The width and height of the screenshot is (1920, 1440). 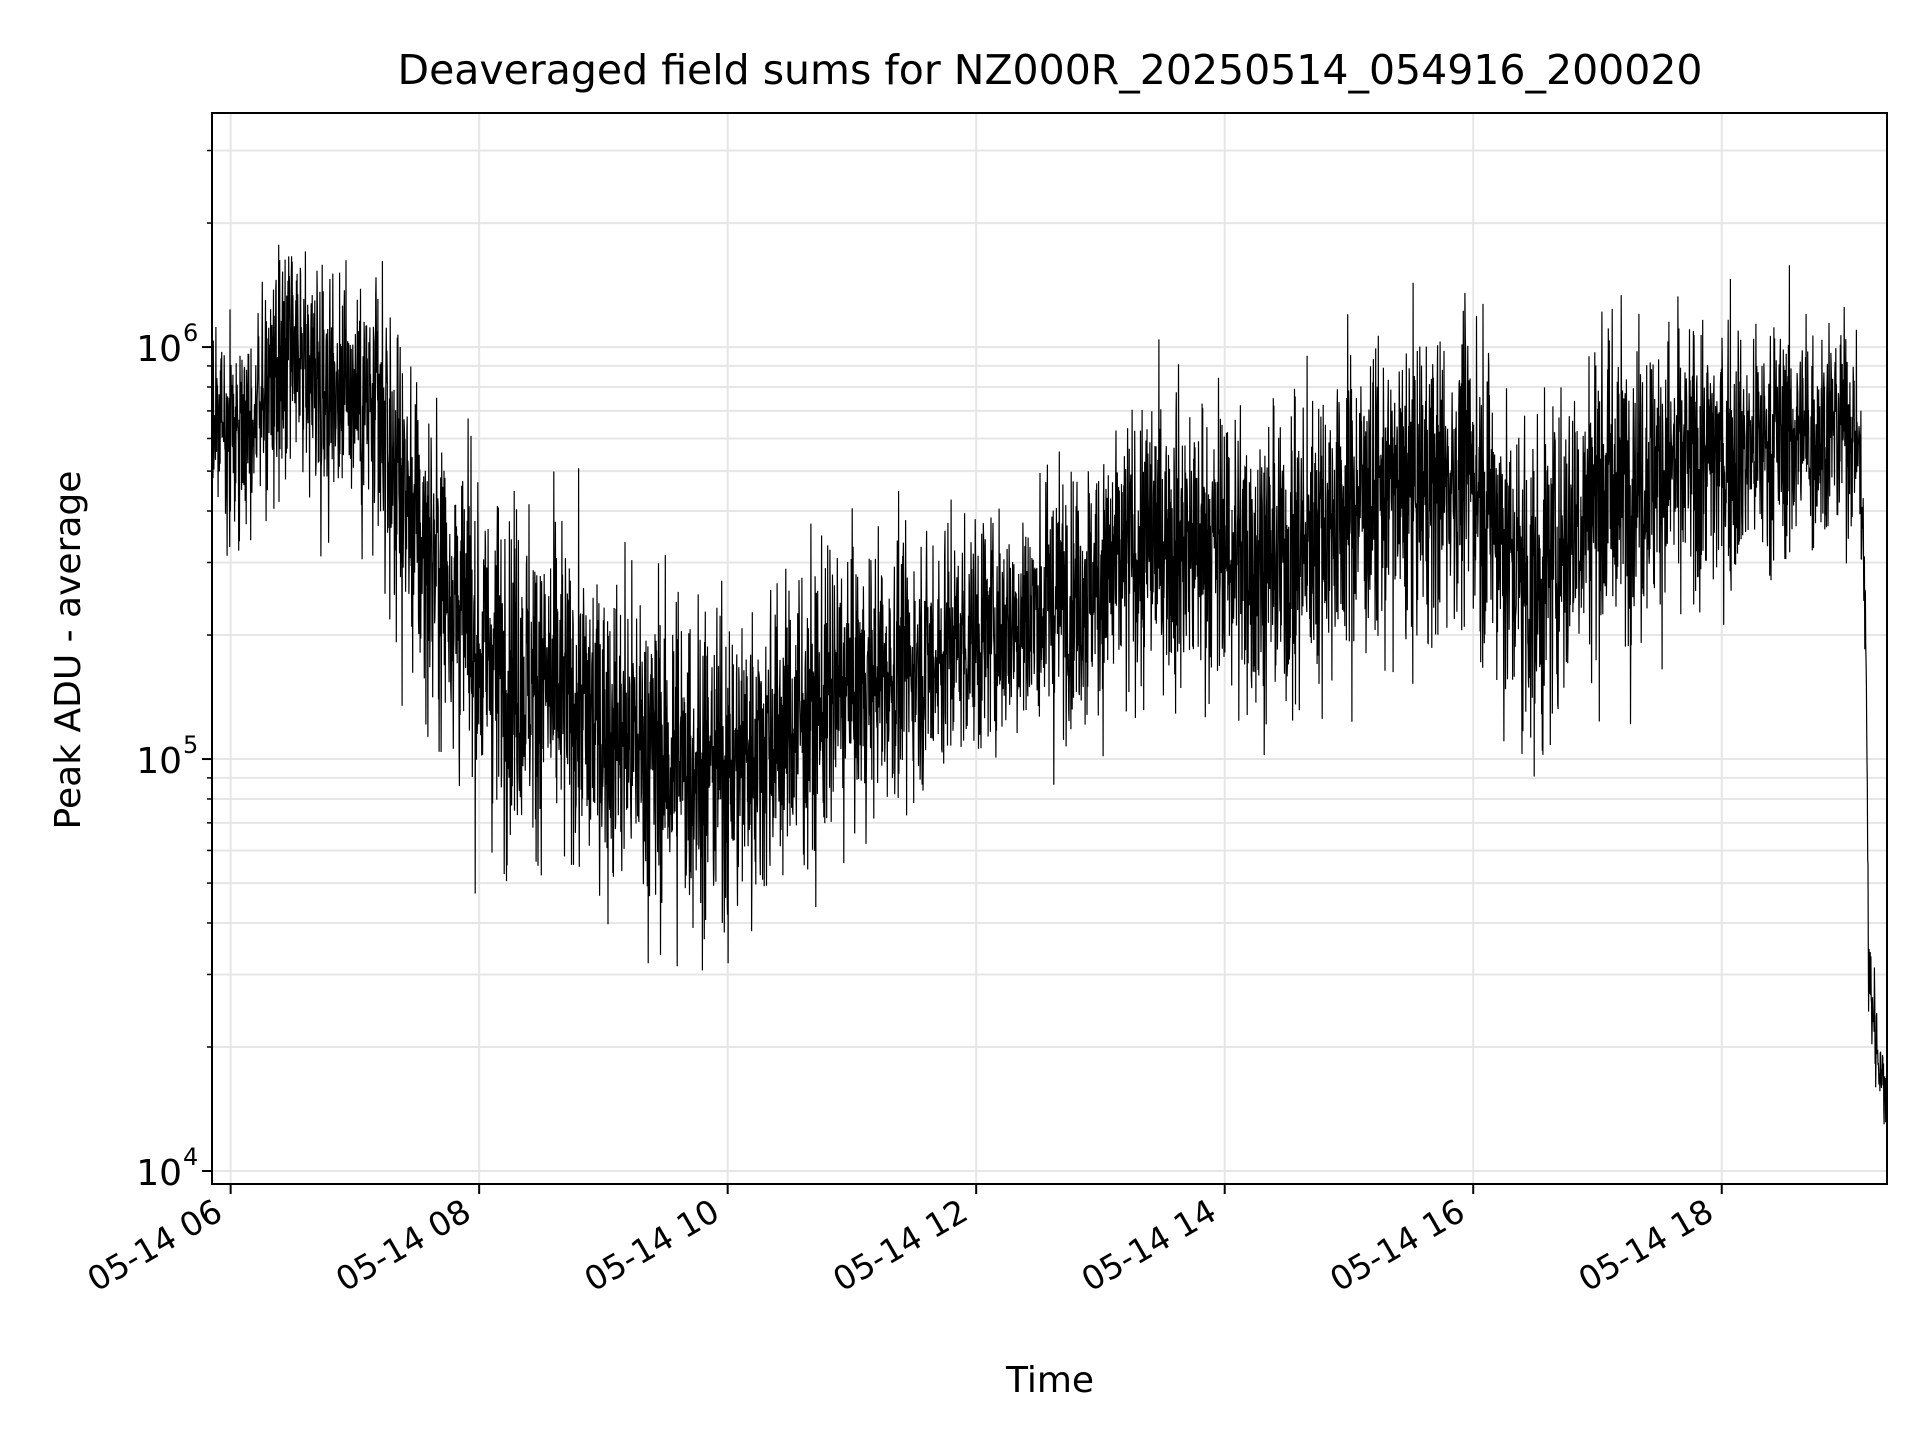 What do you see at coordinates (1149, 1245) in the screenshot?
I see `x-tick-label: 05-14 14` at bounding box center [1149, 1245].